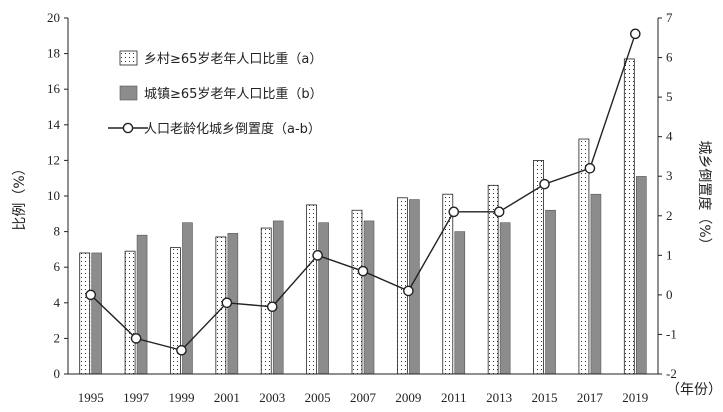 The width and height of the screenshot is (723, 412). What do you see at coordinates (91, 397) in the screenshot?
I see `x-tick-label: 1995` at bounding box center [91, 397].